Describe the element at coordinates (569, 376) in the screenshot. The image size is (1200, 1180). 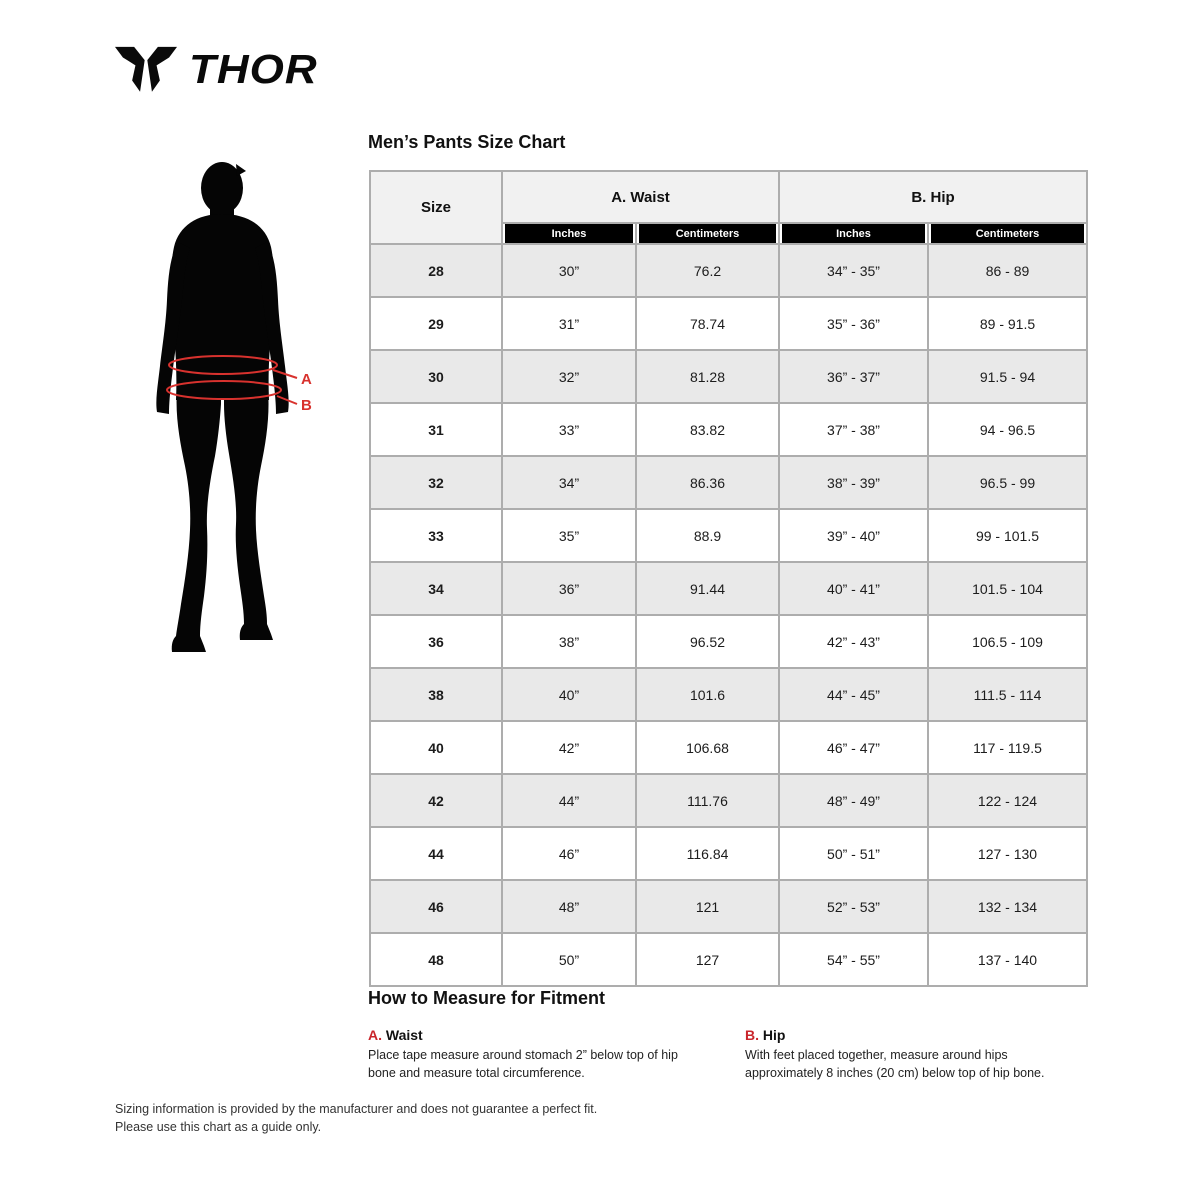
I see `waist-inches-value: 32”` at that location.